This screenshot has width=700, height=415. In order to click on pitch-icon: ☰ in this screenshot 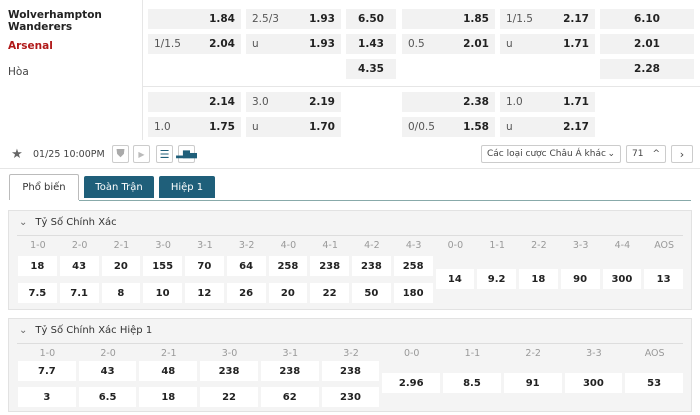, I will do `click(164, 154)`.